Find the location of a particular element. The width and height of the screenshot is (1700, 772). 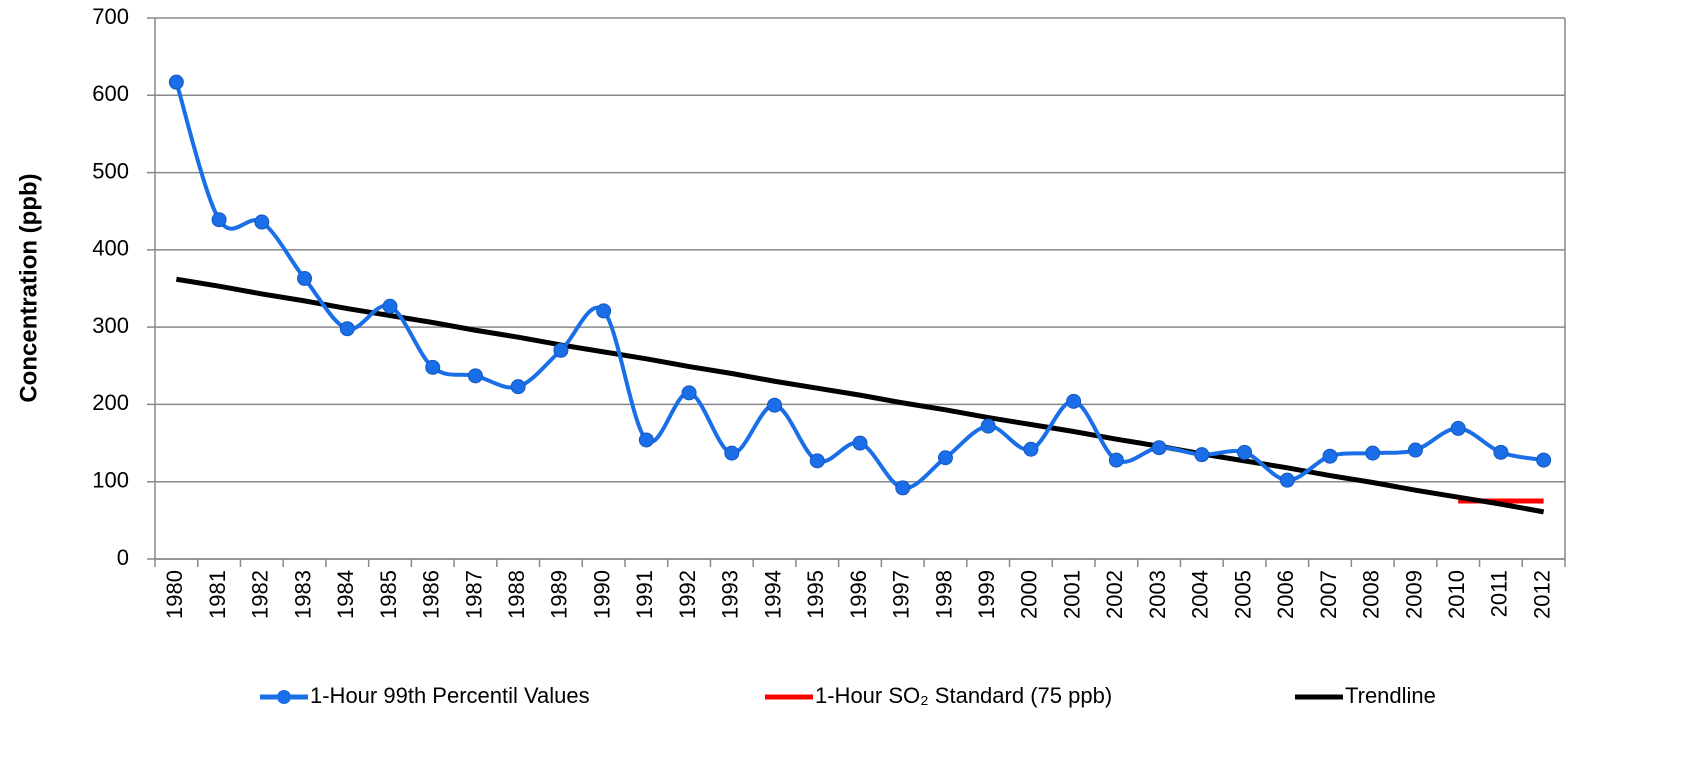

x-tick-label: 1984 is located at coordinates (345, 594).